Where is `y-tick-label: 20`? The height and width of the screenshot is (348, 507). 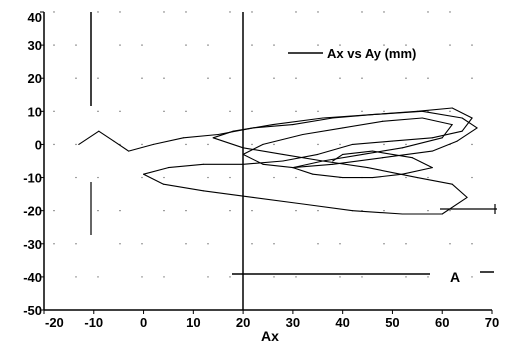 y-tick-label: 20 is located at coordinates (35, 78).